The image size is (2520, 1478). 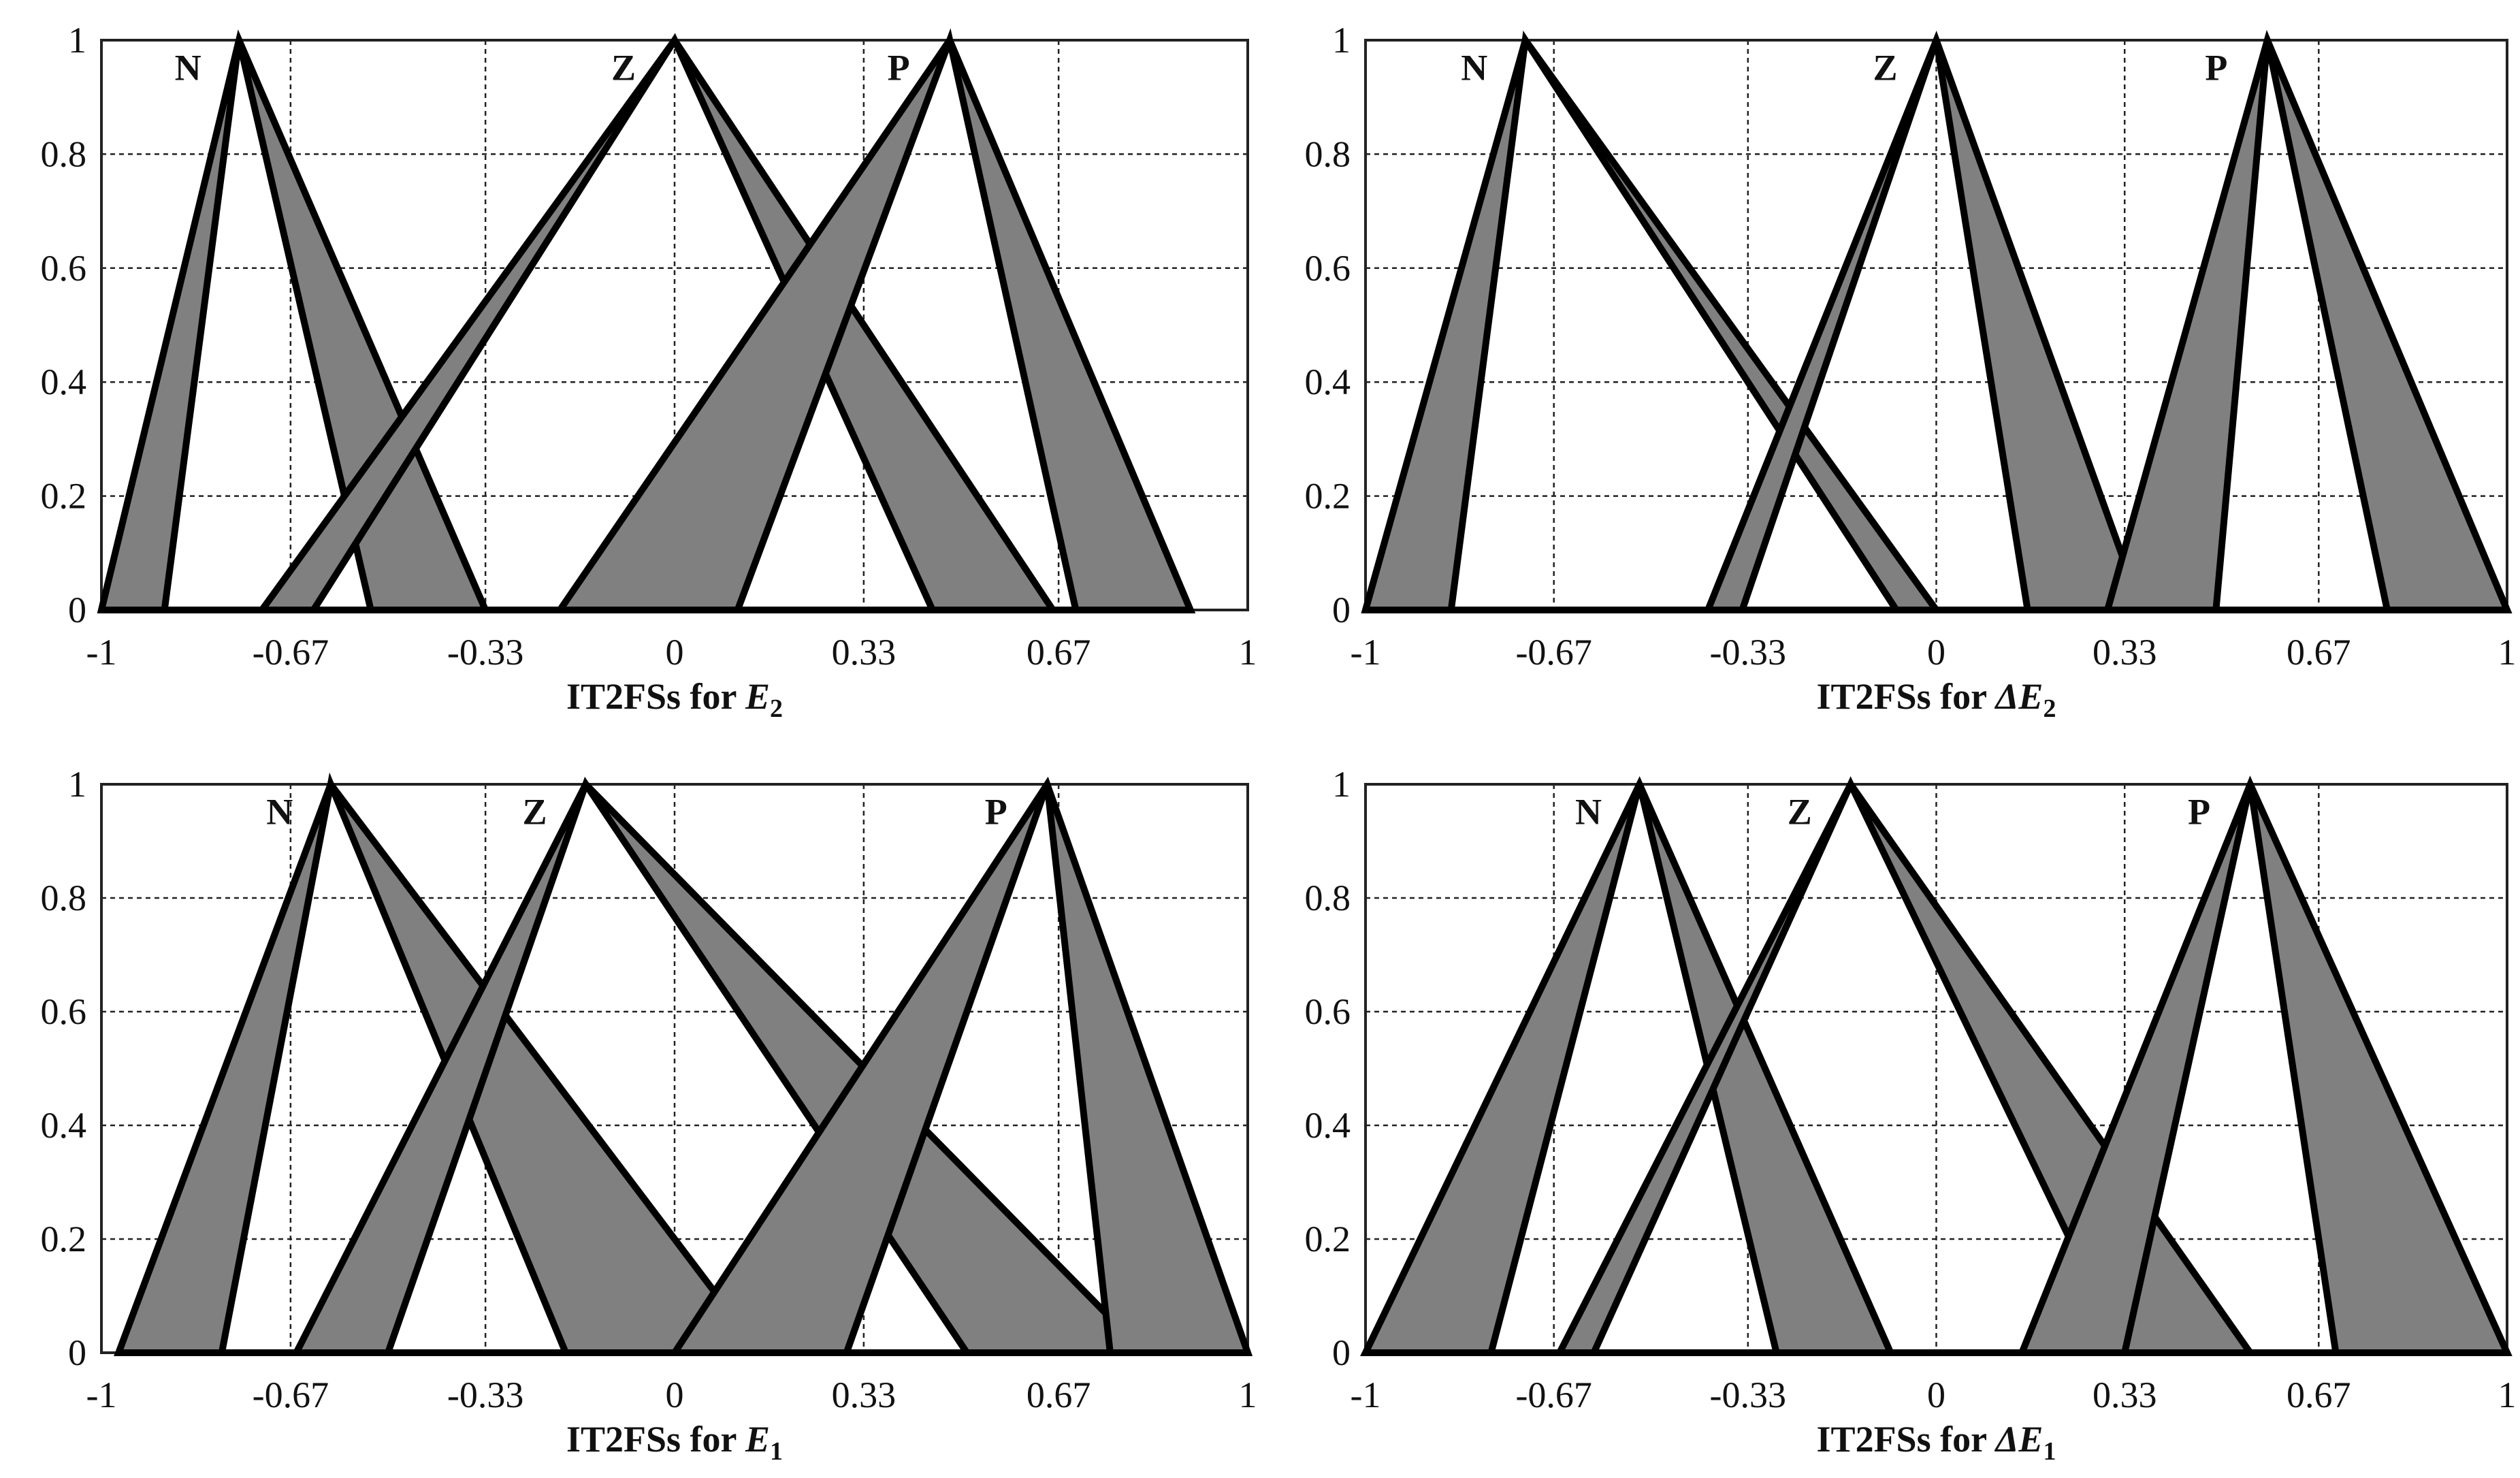 I want to click on subplot-title: IT2FSs for ΔE1, so click(x=1937, y=1442).